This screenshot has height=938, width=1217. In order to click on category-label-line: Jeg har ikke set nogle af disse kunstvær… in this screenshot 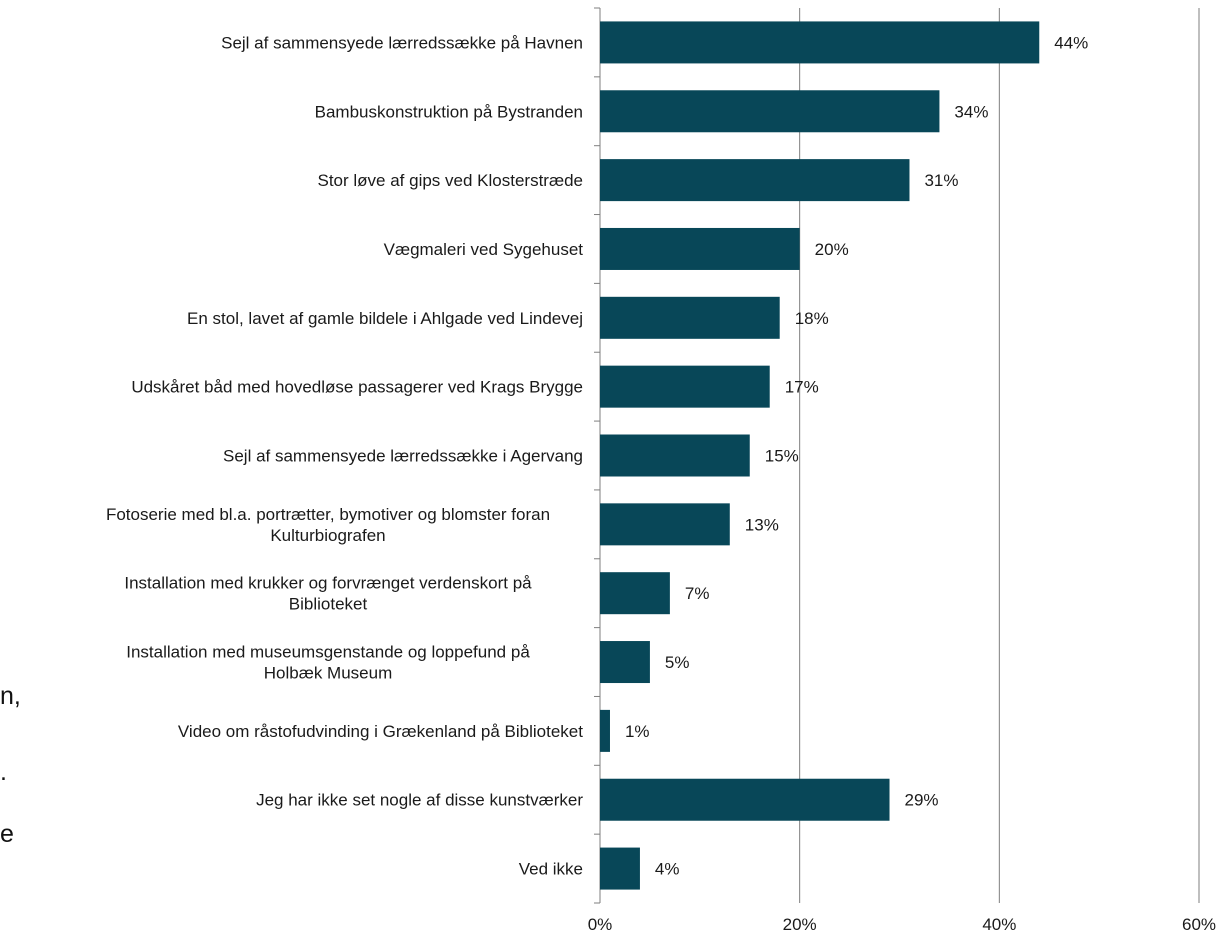, I will do `click(419, 800)`.